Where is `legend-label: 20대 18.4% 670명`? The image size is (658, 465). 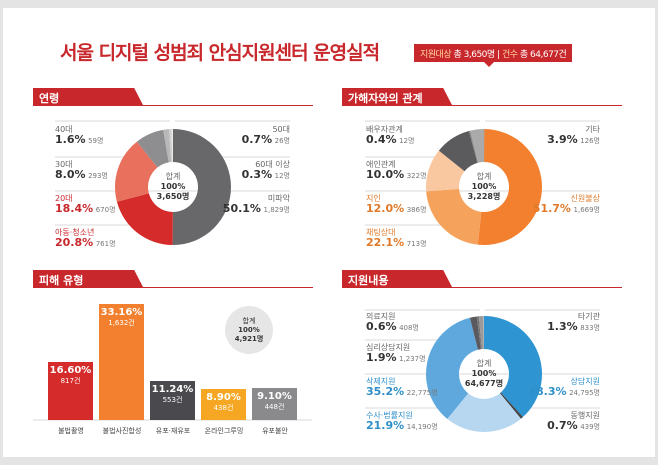
legend-label: 20대 18.4% 670명 is located at coordinates (85, 204).